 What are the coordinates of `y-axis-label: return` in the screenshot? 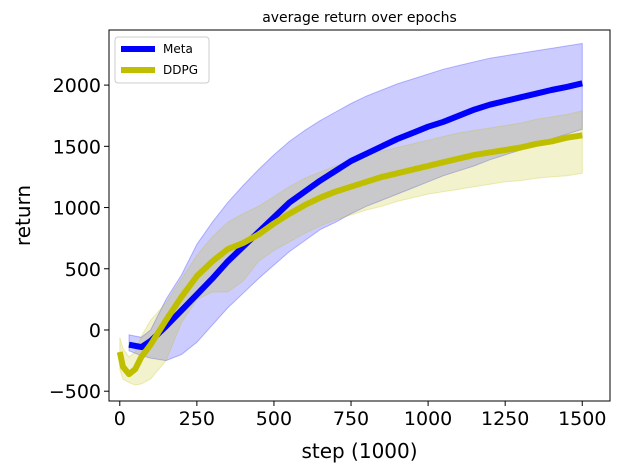 It's located at (23, 215).